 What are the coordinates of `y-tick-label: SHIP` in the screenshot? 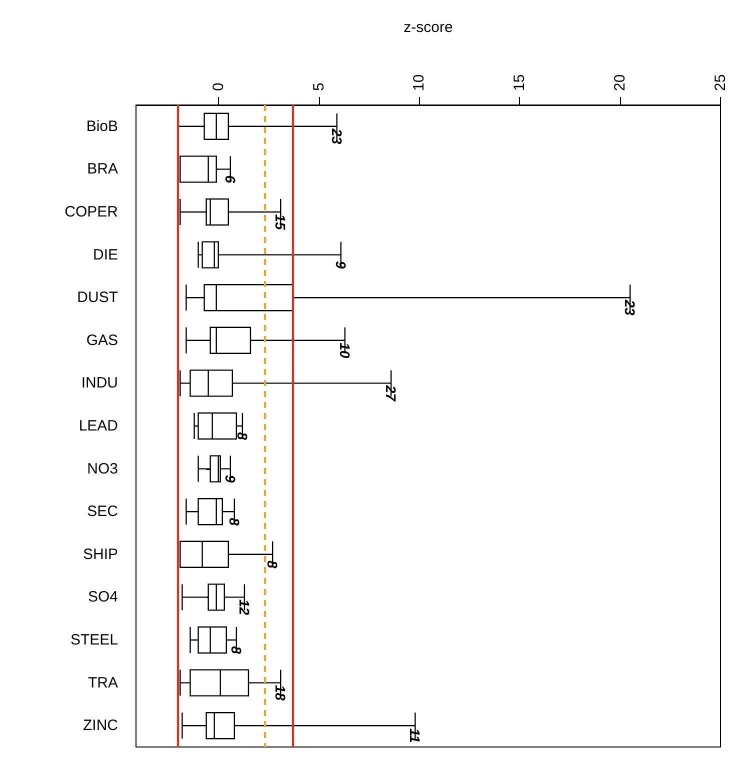 It's located at (100, 554).